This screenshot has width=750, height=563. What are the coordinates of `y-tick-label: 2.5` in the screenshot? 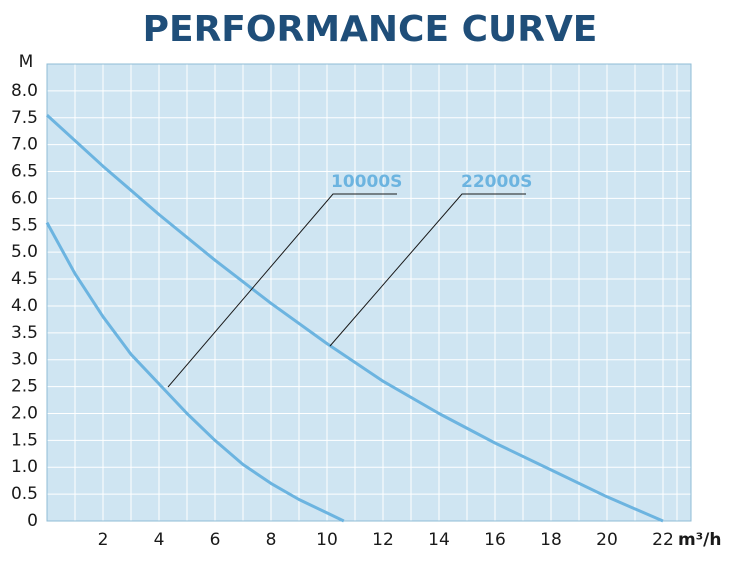 It's located at (24, 387).